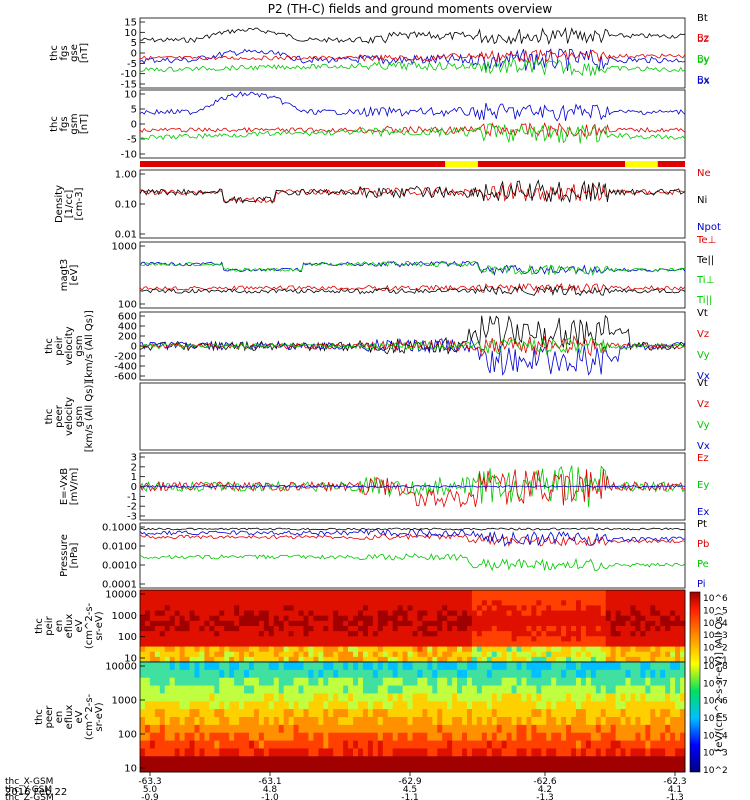 The width and height of the screenshot is (750, 800). What do you see at coordinates (703, 404) in the screenshot?
I see `legend-vz: Vz` at bounding box center [703, 404].